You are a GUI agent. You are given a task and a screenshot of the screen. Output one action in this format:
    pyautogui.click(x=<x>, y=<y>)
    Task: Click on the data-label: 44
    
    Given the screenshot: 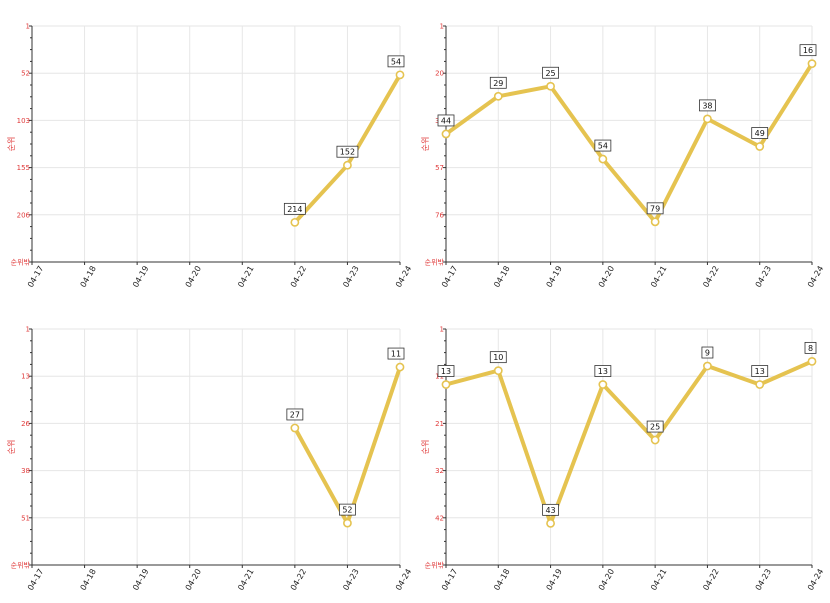 What is the action you would take?
    pyautogui.click(x=446, y=120)
    